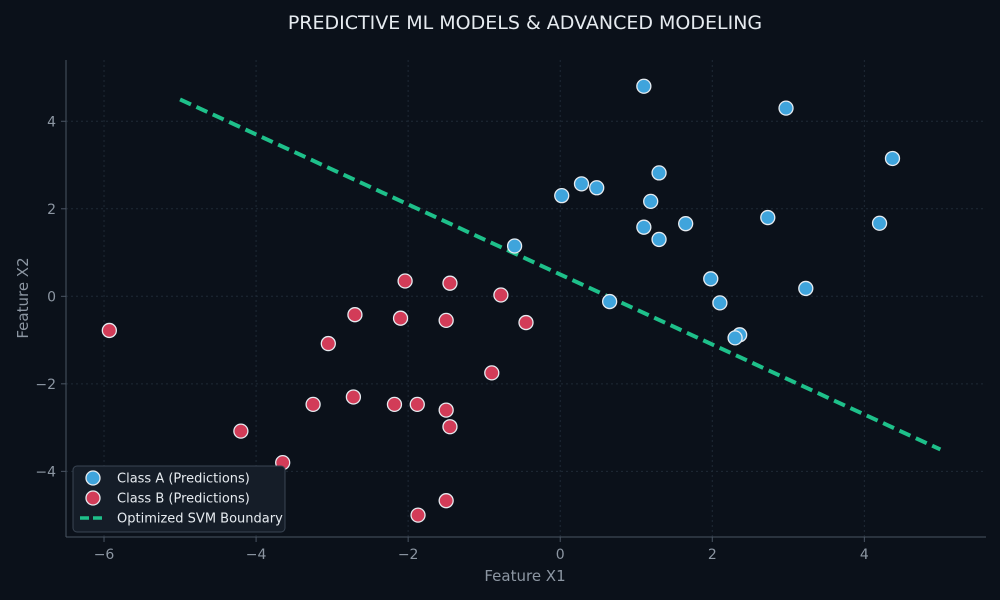  I want to click on x-tick-label: −4, so click(256, 555).